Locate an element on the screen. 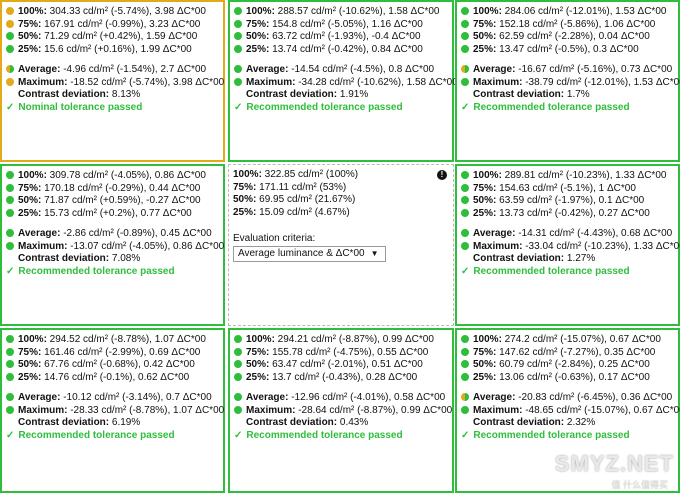 The width and height of the screenshot is (680, 495). contrast-value: 8.13% is located at coordinates (125, 94).